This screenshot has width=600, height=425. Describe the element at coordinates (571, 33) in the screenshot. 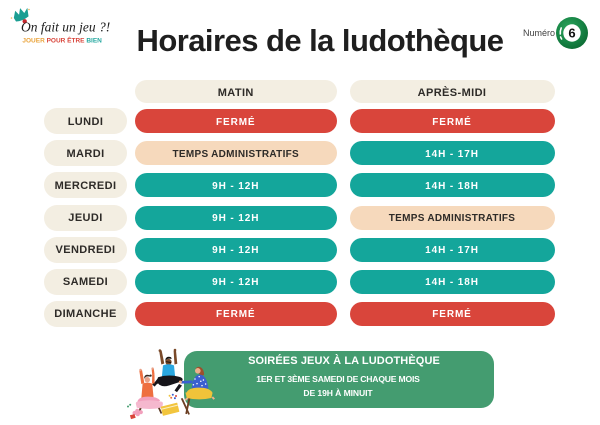

I see `svg-text: 6` at that location.